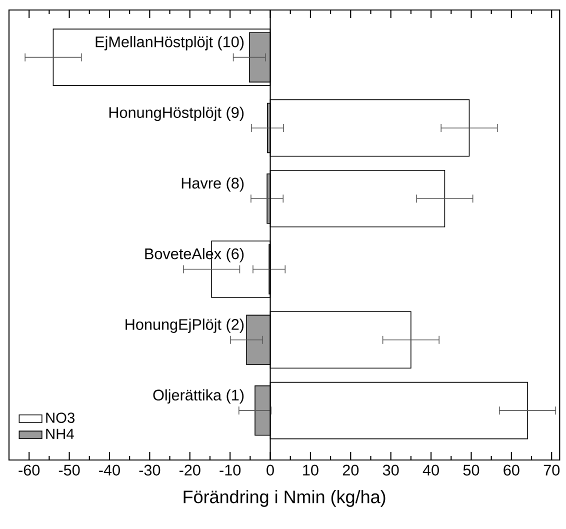 The width and height of the screenshot is (566, 529). What do you see at coordinates (270, 470) in the screenshot?
I see `x-tick-label: 0` at bounding box center [270, 470].